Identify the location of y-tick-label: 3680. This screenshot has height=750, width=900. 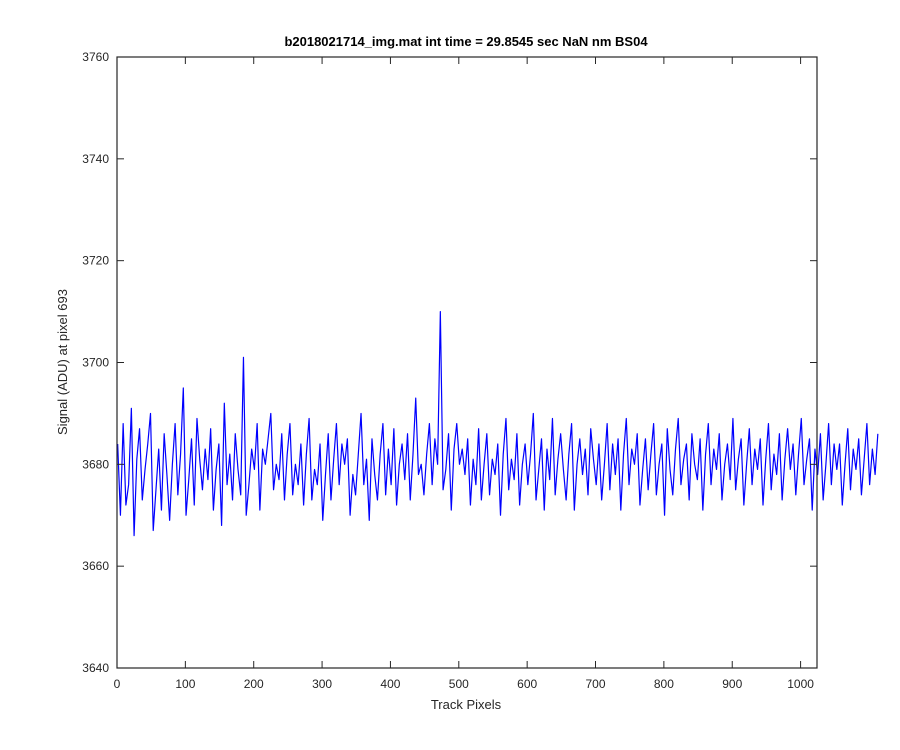
(95, 464).